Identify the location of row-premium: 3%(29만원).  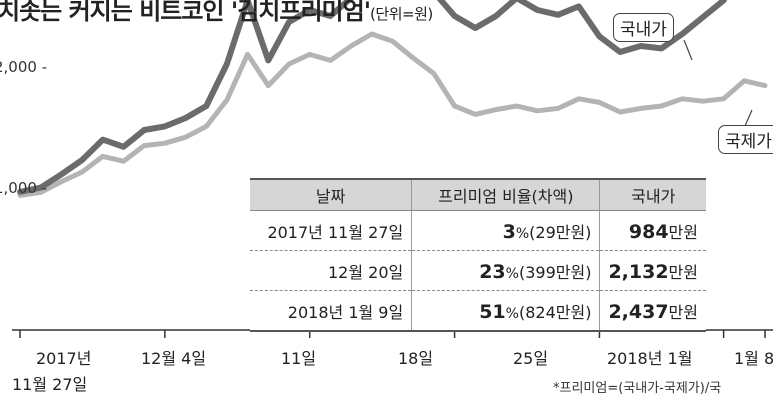
(505, 230).